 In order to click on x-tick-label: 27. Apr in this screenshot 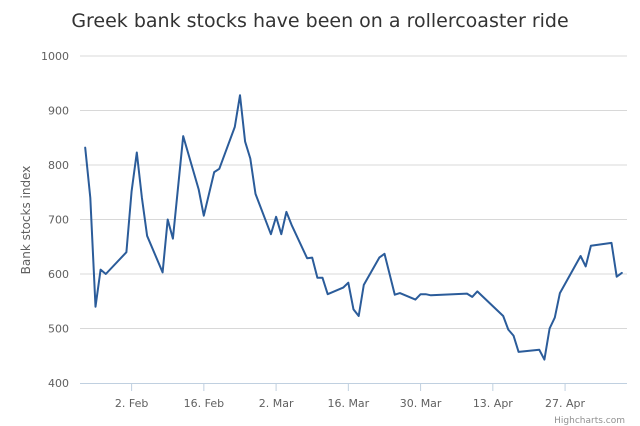, I will do `click(565, 403)`.